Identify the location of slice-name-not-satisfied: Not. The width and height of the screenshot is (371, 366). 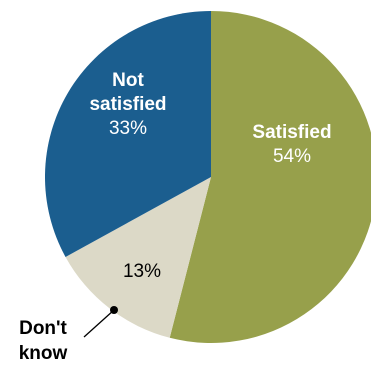
(128, 80).